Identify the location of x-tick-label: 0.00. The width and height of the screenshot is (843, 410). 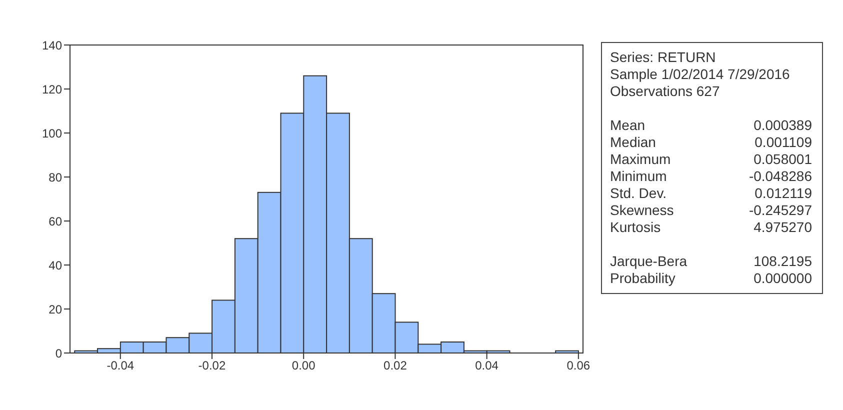
(304, 365).